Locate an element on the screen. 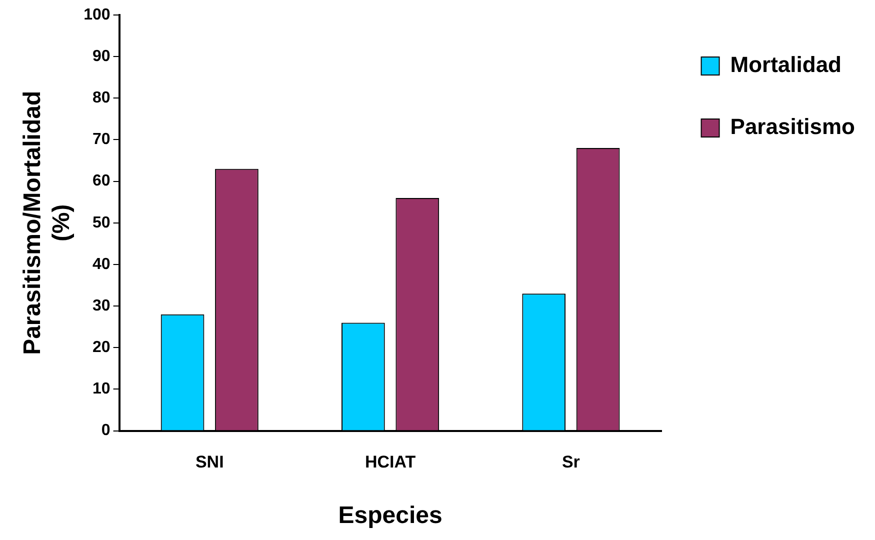 The width and height of the screenshot is (875, 540). y-axis-title: Parasitismo/Mortalidad (%) is located at coordinates (47, 222).